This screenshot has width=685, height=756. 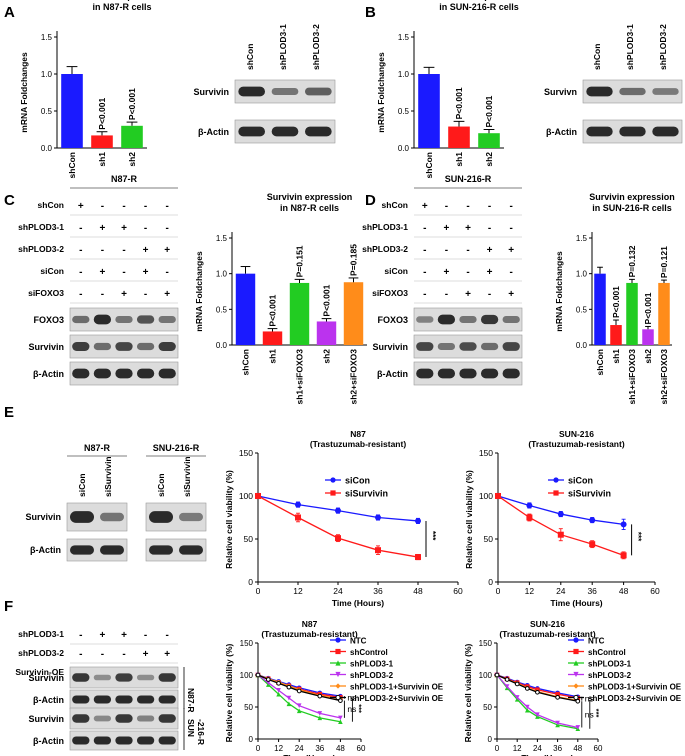 What do you see at coordinates (102, 346) in the screenshot?
I see `panelC-blot-1-band` at bounding box center [102, 346].